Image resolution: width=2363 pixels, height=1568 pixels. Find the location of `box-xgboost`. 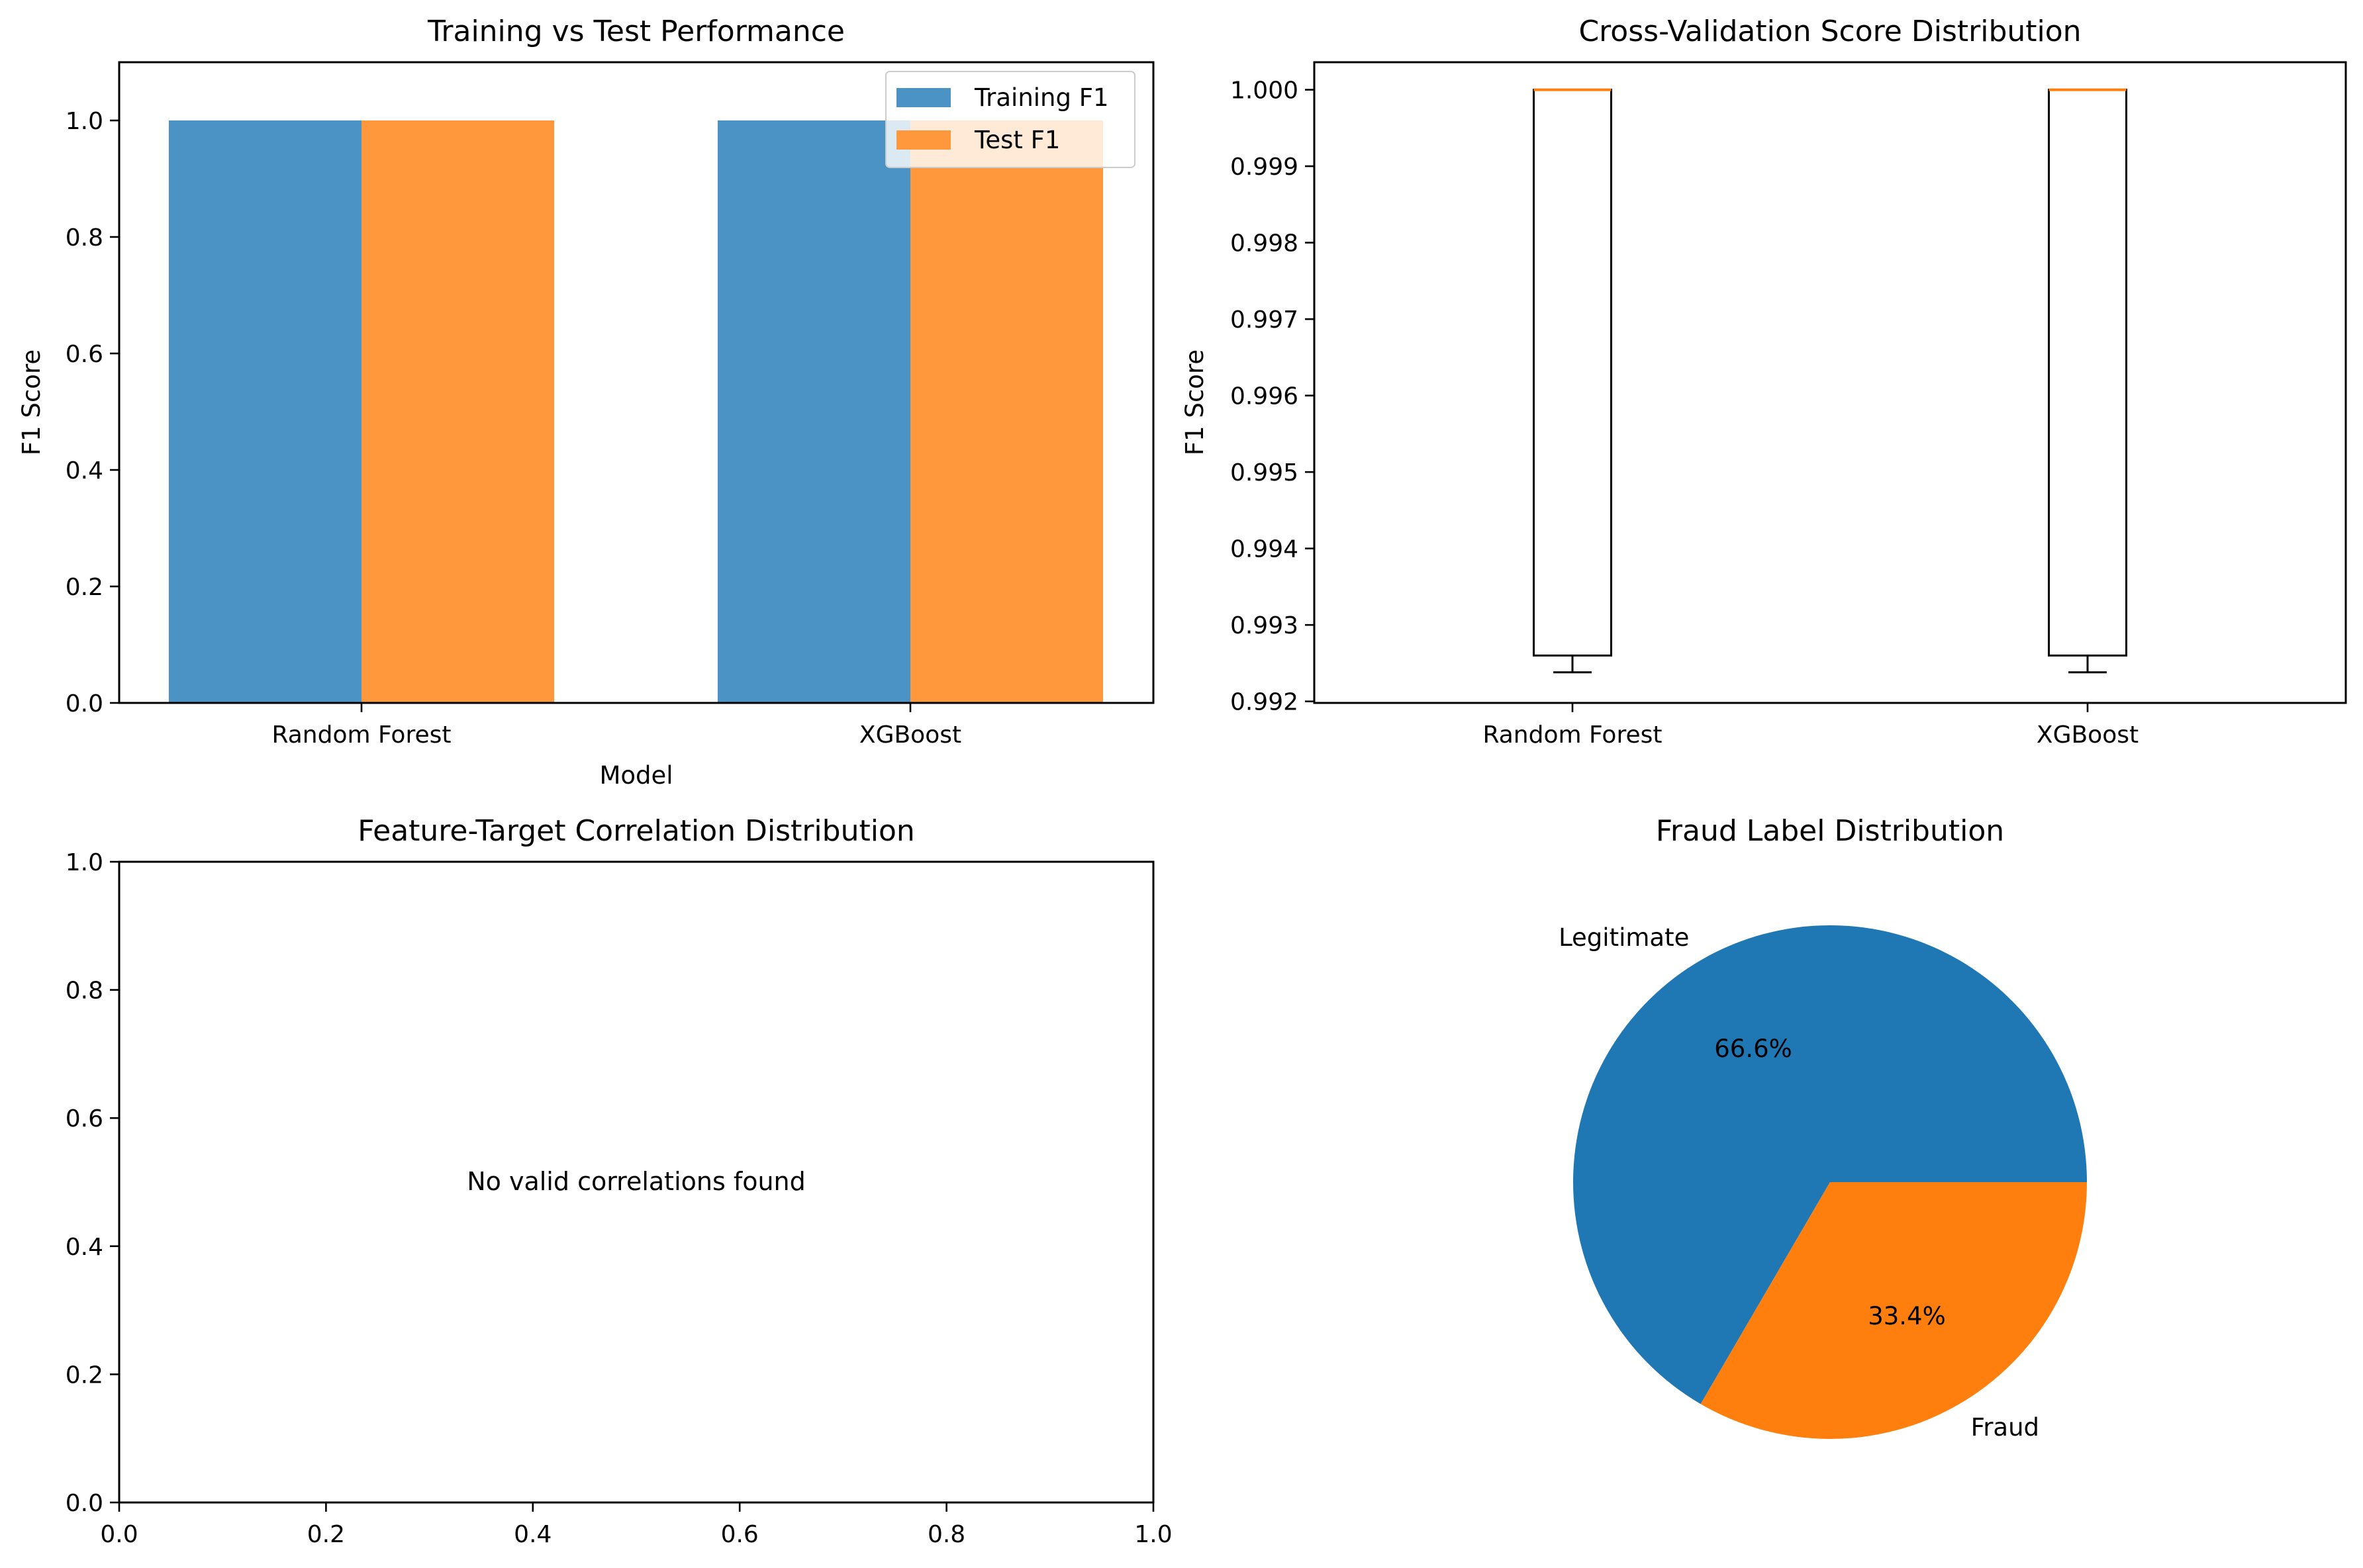

box-xgboost is located at coordinates (2087, 373).